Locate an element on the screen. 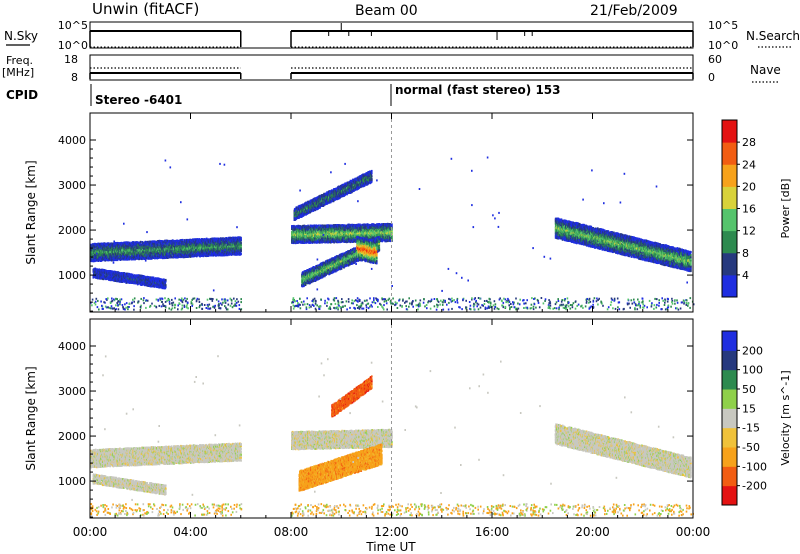 The height and width of the screenshot is (554, 800). nsky-traces is located at coordinates (391, 35).